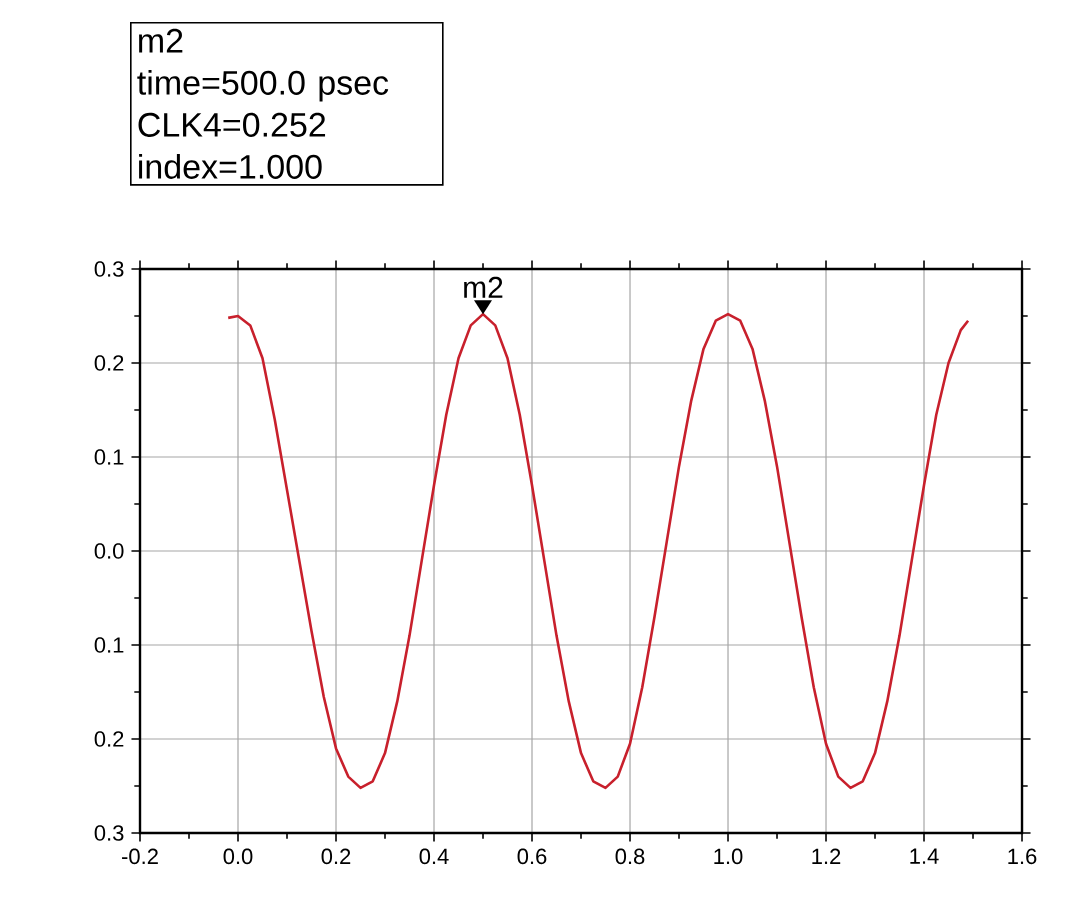 The image size is (1080, 905). What do you see at coordinates (434, 856) in the screenshot?
I see `x-tick-label: 0.4` at bounding box center [434, 856].